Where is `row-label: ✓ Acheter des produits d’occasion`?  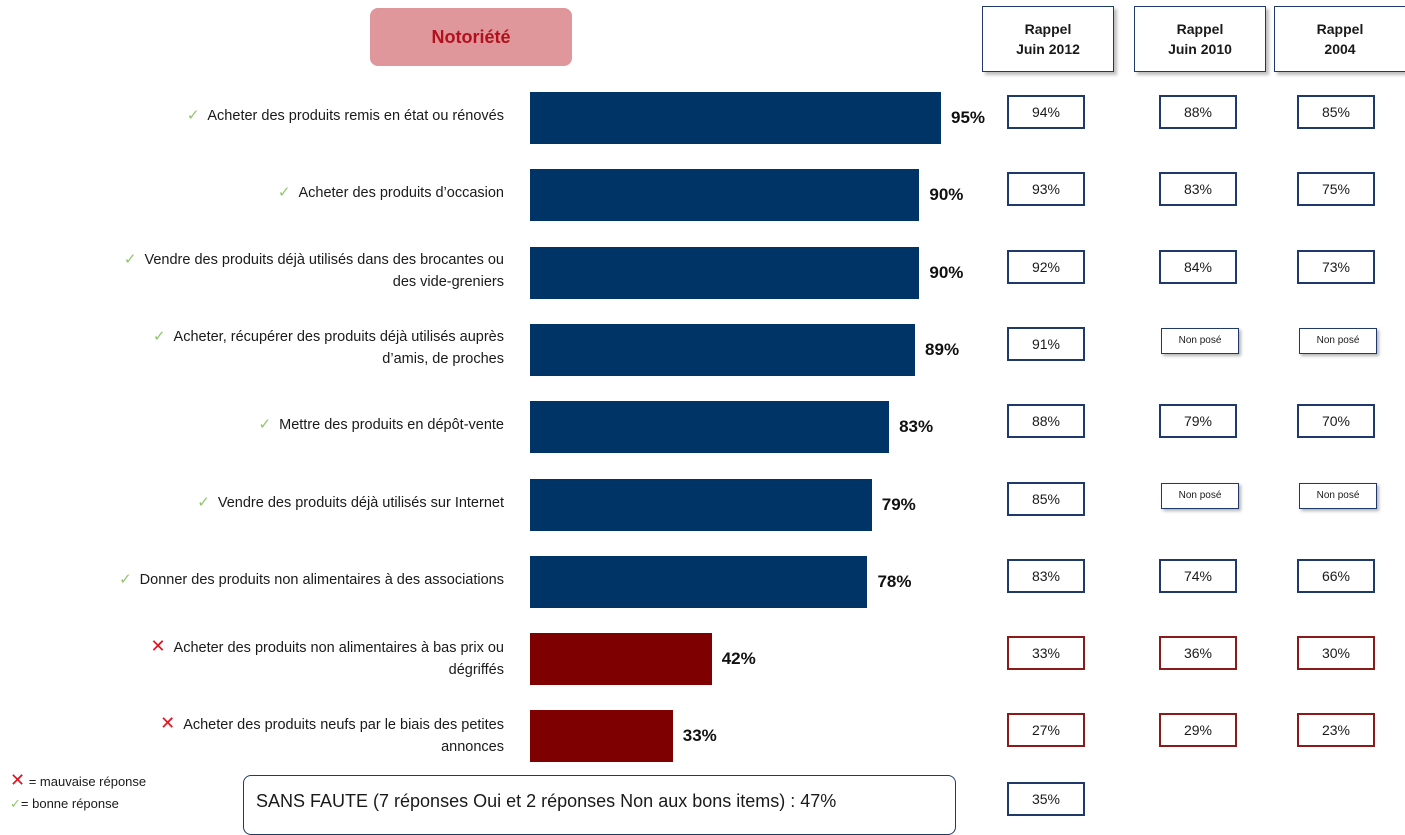
row-label: ✓ Acheter des produits d’occasion is located at coordinates (272, 193).